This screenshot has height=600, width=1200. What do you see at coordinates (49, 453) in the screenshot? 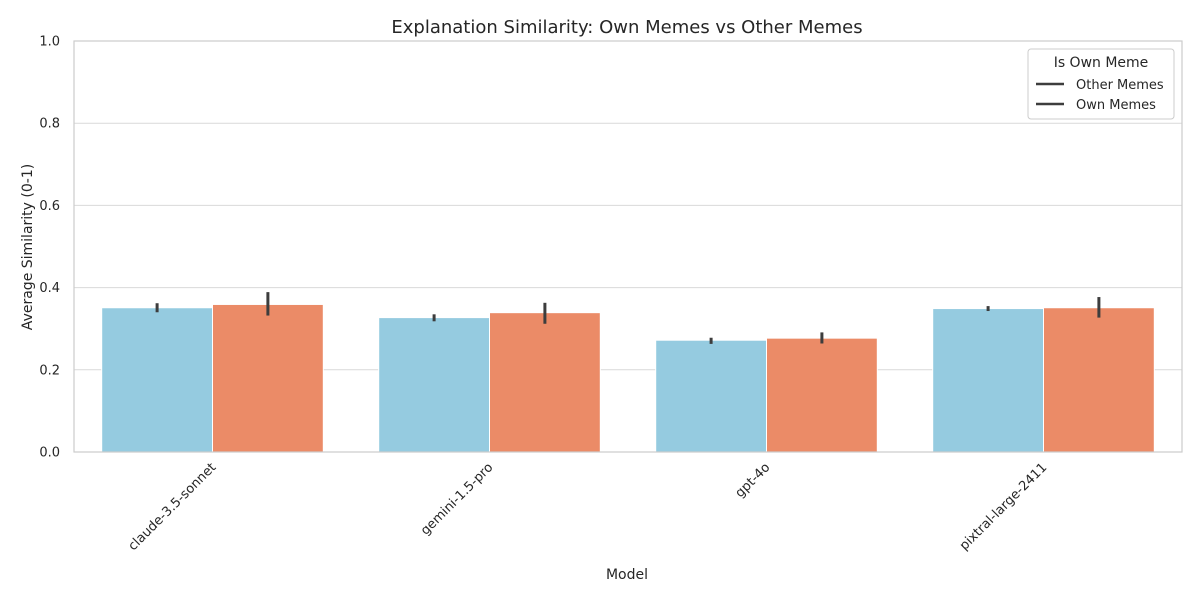
I see `y-tick-label: 0.0` at bounding box center [49, 453].